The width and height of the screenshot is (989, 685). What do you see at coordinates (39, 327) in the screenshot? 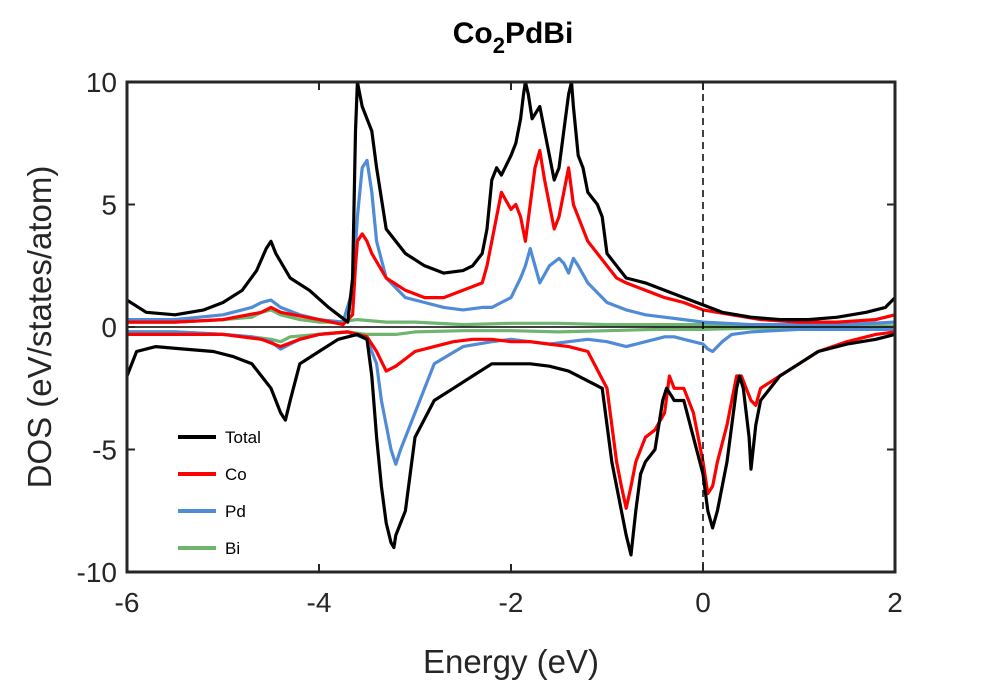
I see `y-axis-label: DOS (eV/states/atom)` at bounding box center [39, 327].